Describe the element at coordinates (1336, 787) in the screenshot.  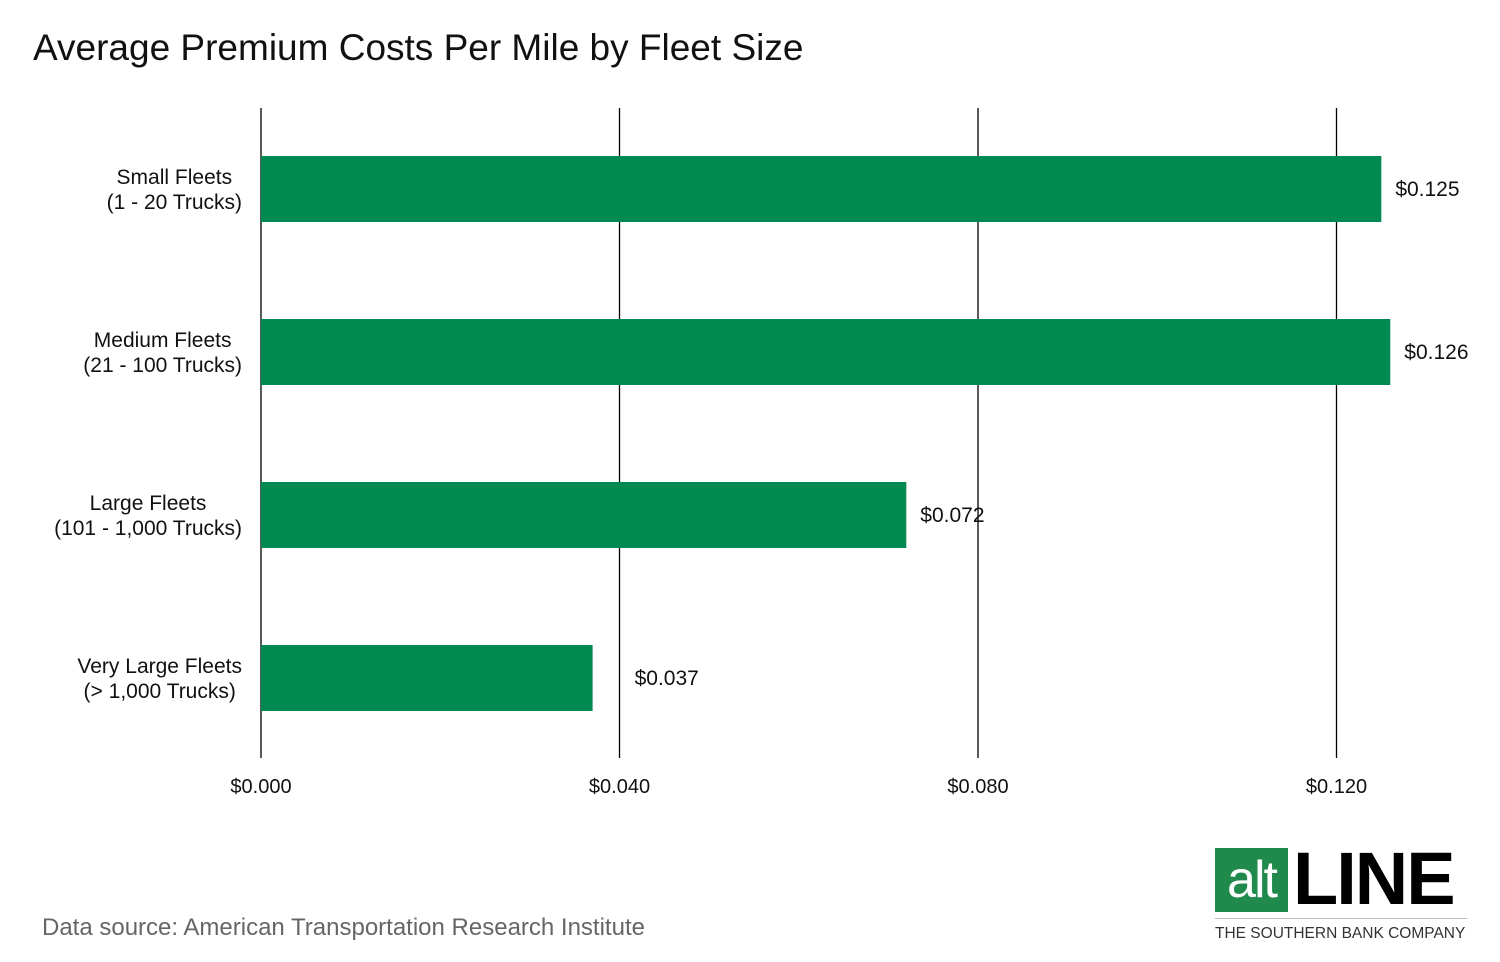
I see `x-tick-label: $0.120` at that location.